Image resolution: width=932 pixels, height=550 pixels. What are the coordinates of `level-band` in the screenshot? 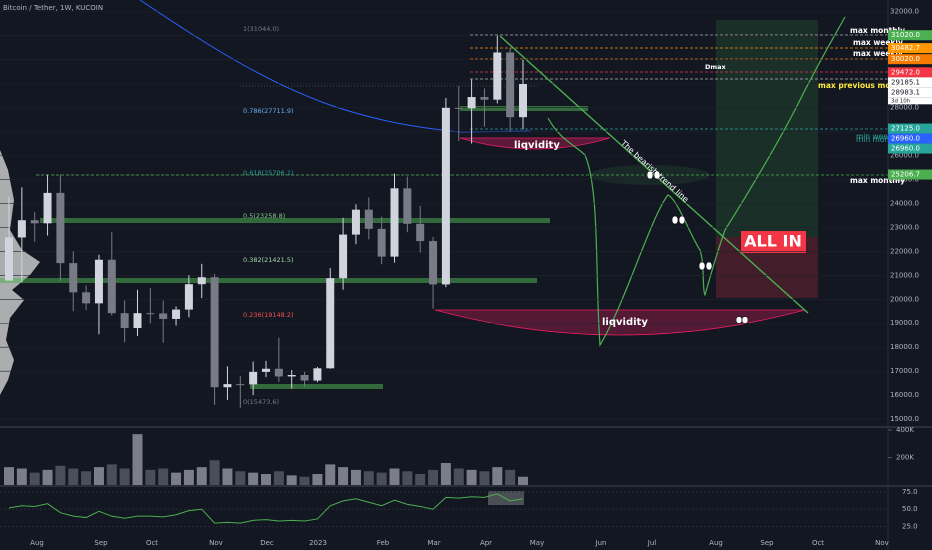 It's located at (295, 220).